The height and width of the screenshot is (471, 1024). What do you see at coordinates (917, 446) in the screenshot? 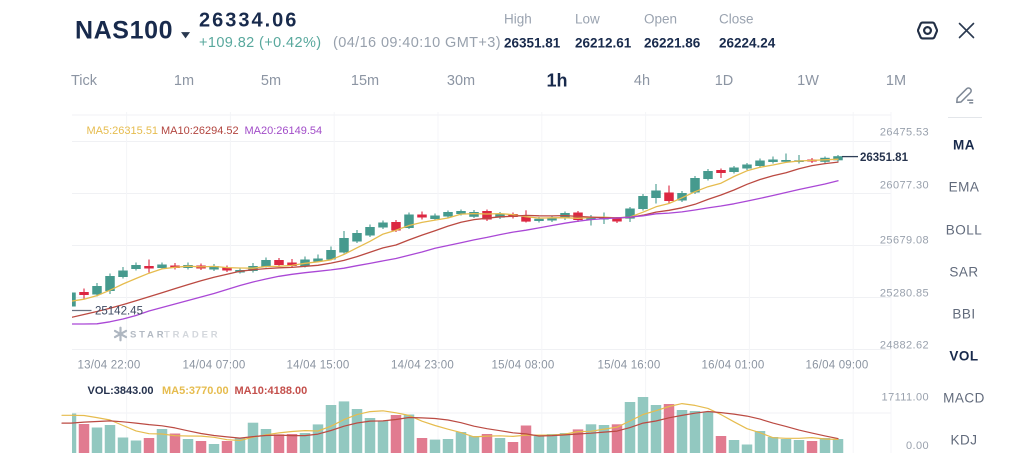
I see `svg-text: 0.00` at bounding box center [917, 446].